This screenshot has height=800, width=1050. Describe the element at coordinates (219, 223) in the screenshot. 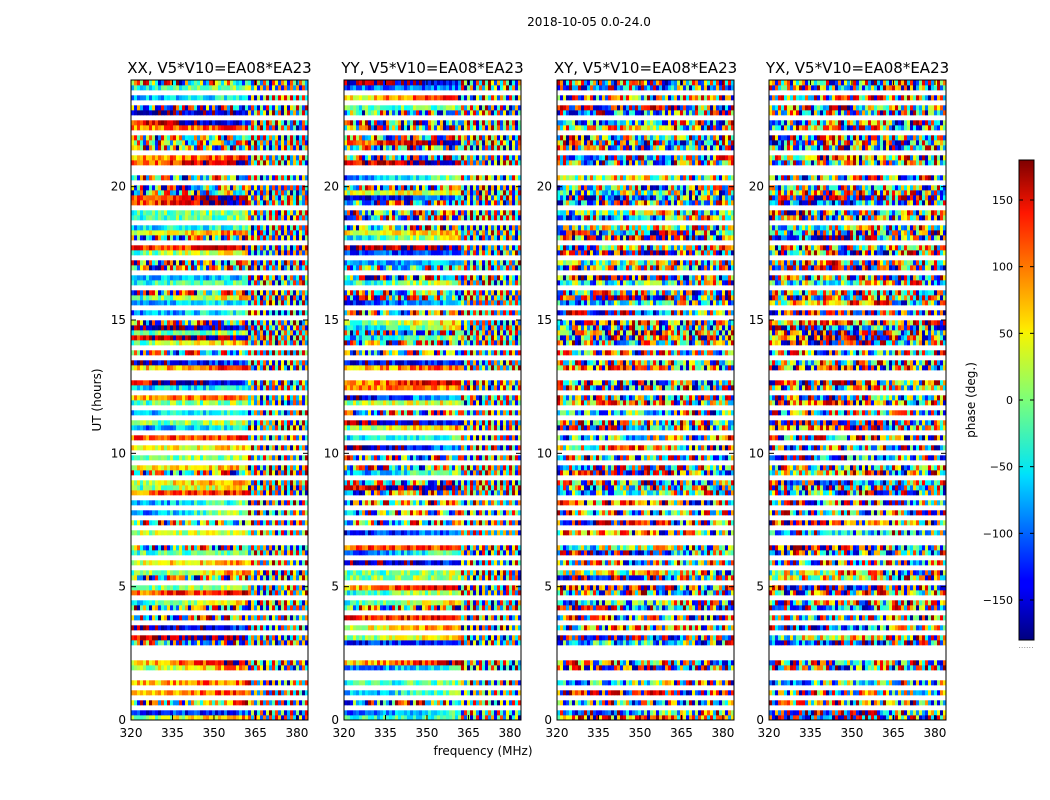

I see `flagged-row` at that location.